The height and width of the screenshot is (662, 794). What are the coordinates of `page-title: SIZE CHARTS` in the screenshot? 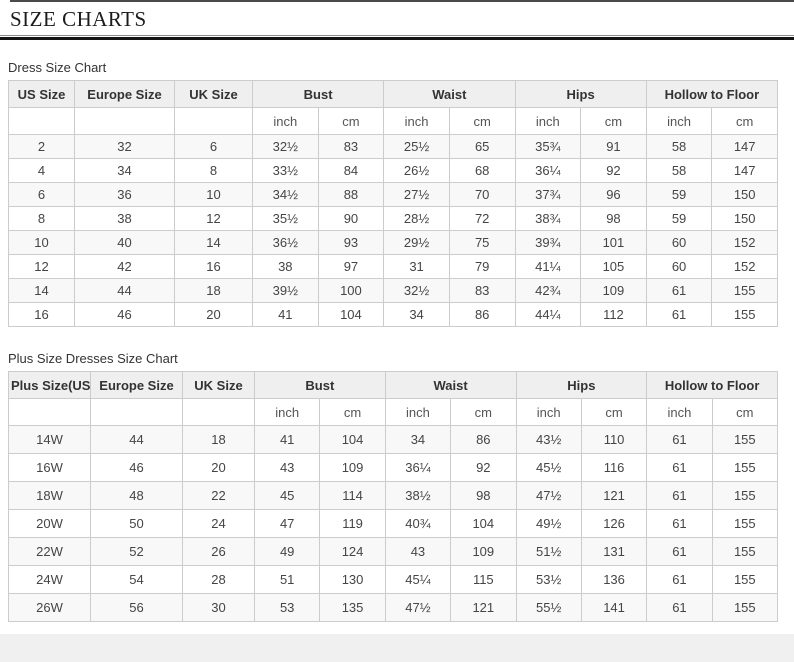 It's located at (78, 19).